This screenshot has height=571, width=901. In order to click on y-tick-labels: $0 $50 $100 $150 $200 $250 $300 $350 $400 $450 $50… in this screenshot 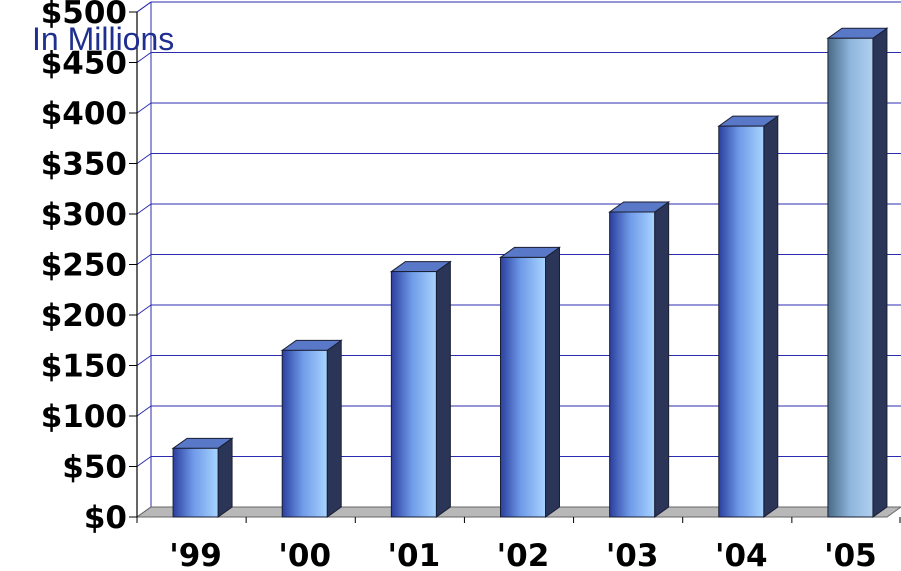, I will do `click(84, 268)`.